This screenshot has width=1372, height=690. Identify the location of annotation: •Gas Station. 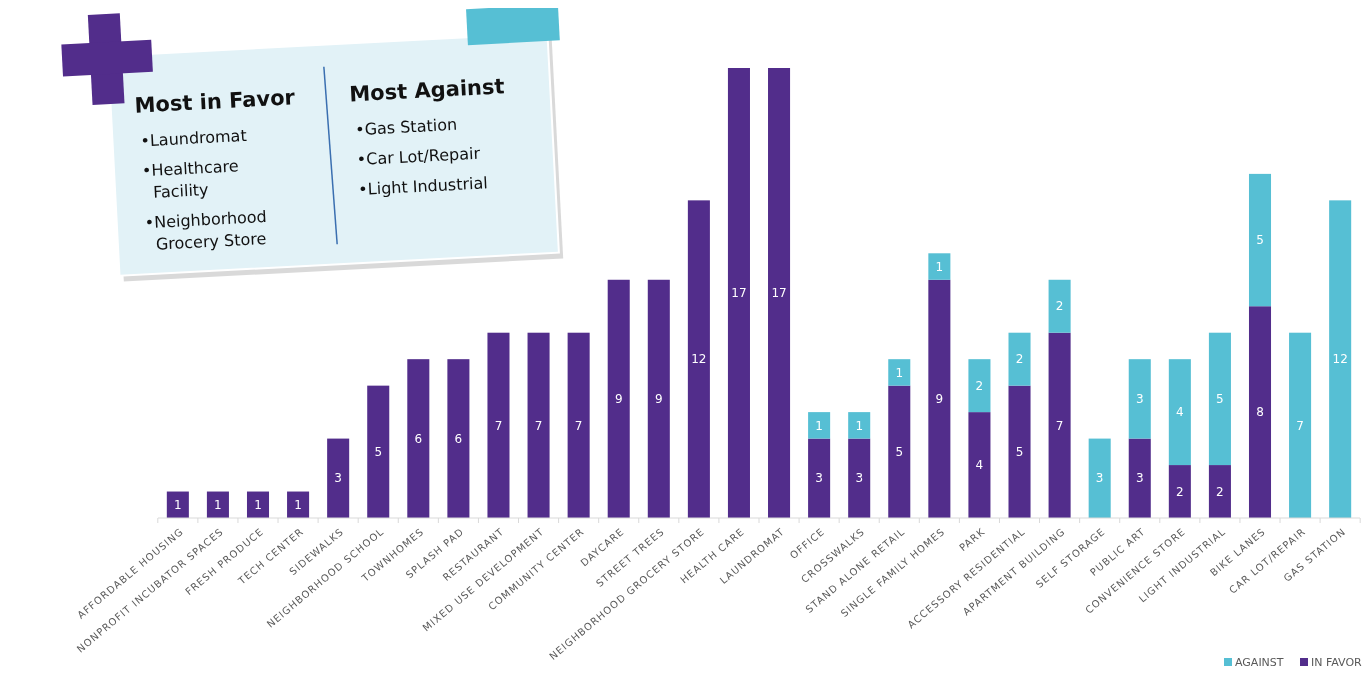
(406, 127).